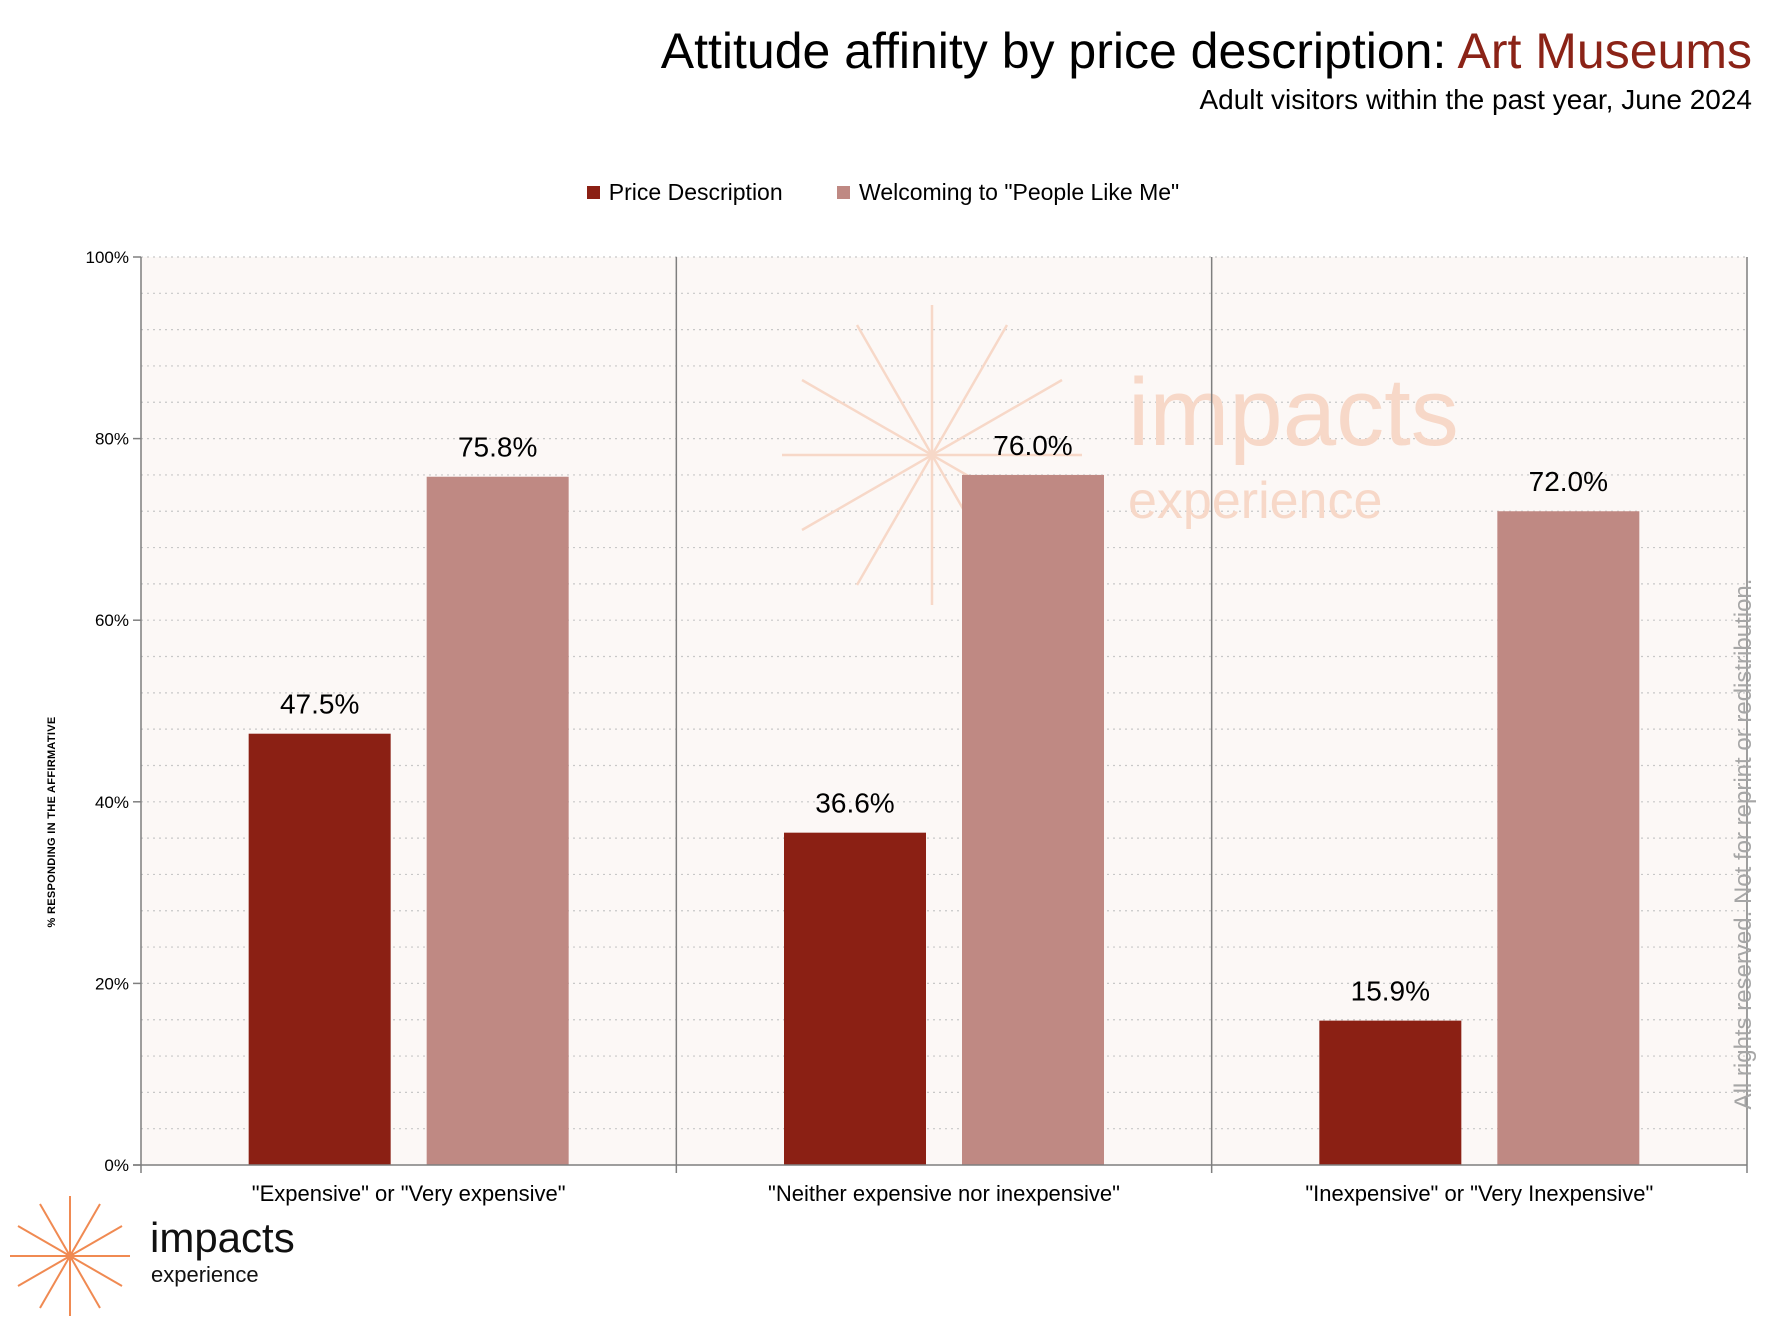 The image size is (1766, 1321). What do you see at coordinates (1568, 481) in the screenshot?
I see `data-label: 72.0%` at bounding box center [1568, 481].